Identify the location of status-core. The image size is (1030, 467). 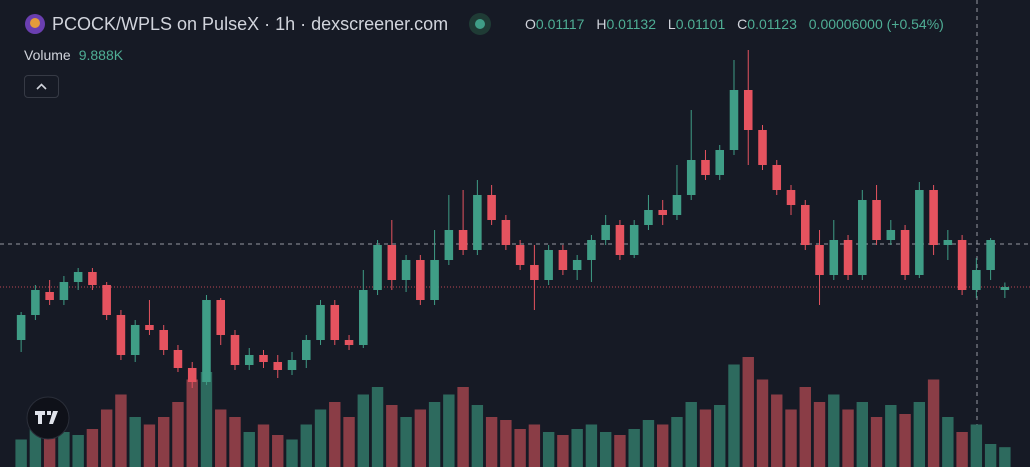
(480, 24).